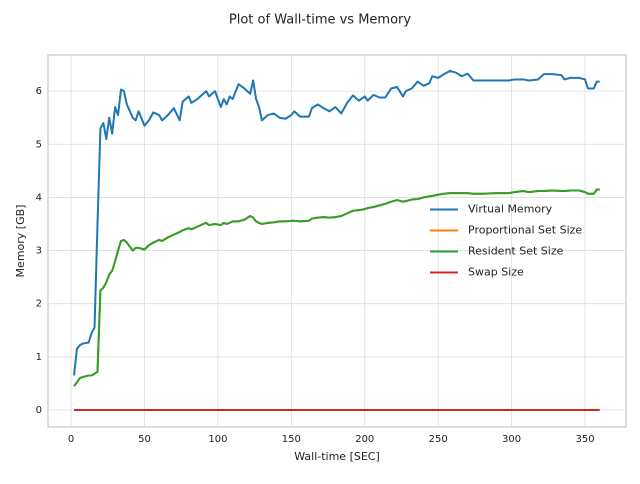 This screenshot has height=484, width=640. I want to click on y-tick-label: 5, so click(39, 144).